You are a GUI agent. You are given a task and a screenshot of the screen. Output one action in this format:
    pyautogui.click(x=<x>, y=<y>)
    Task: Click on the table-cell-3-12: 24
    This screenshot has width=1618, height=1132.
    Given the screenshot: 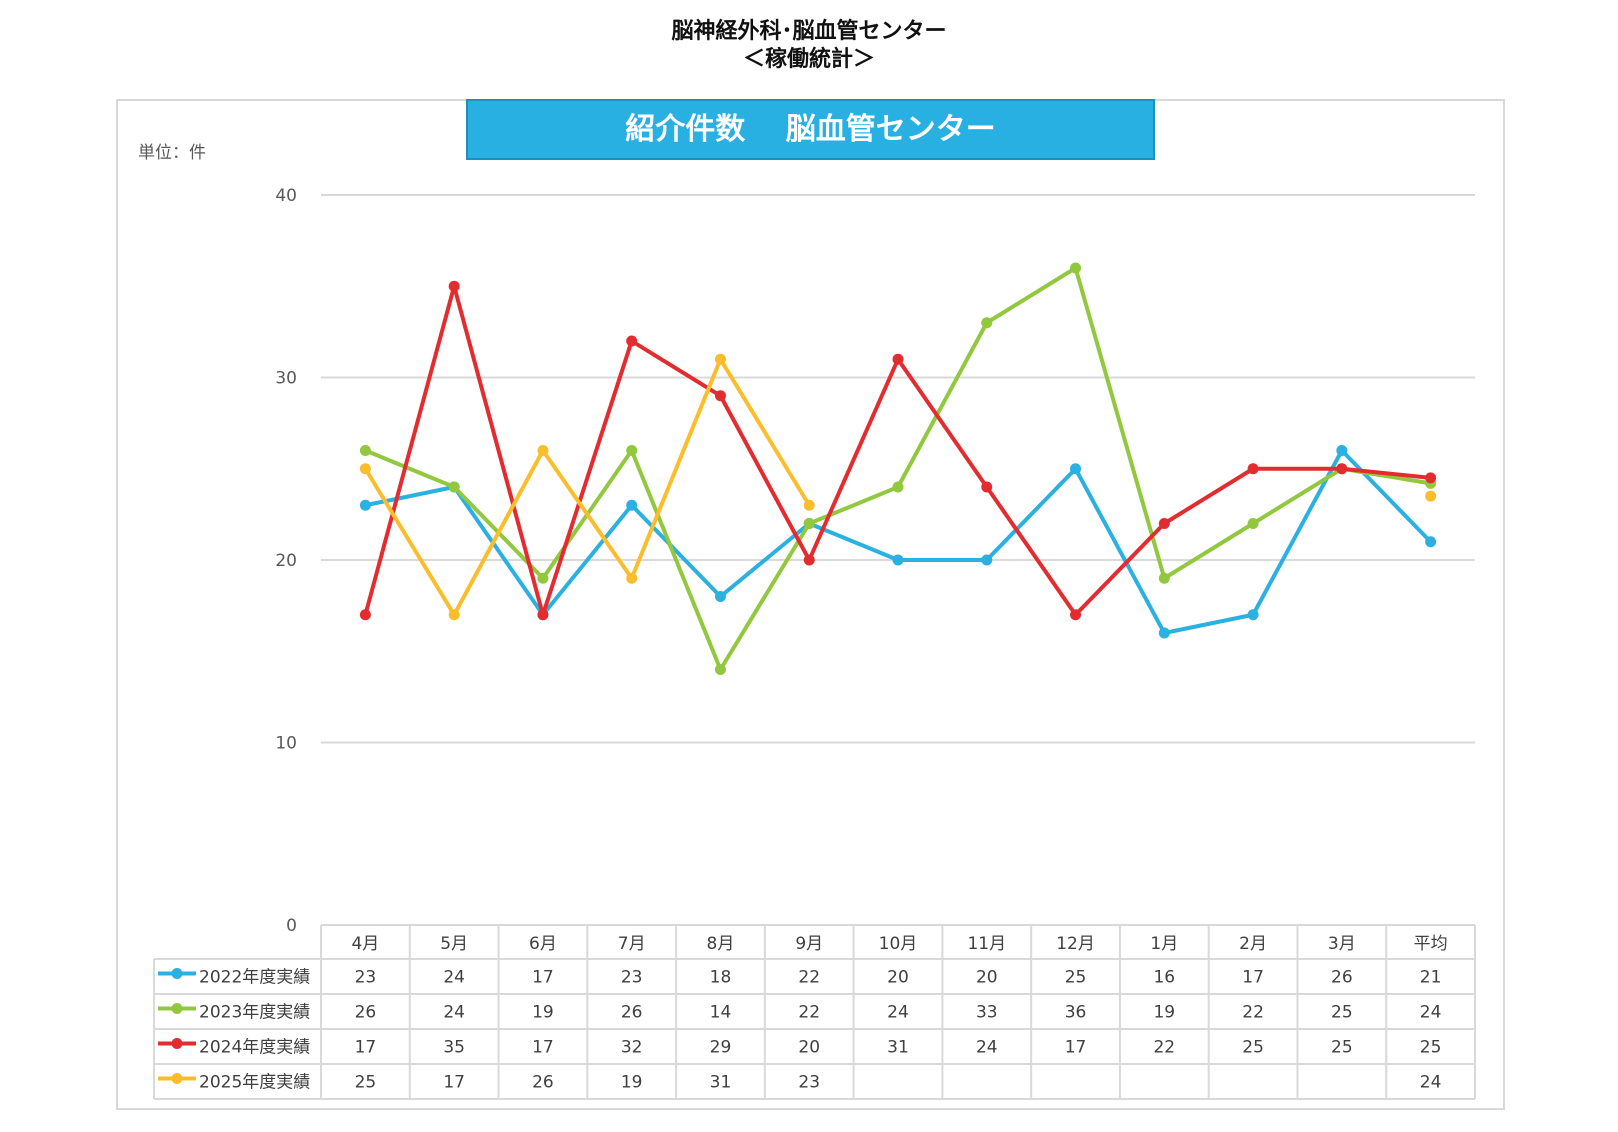 What is the action you would take?
    pyautogui.click(x=1431, y=1083)
    